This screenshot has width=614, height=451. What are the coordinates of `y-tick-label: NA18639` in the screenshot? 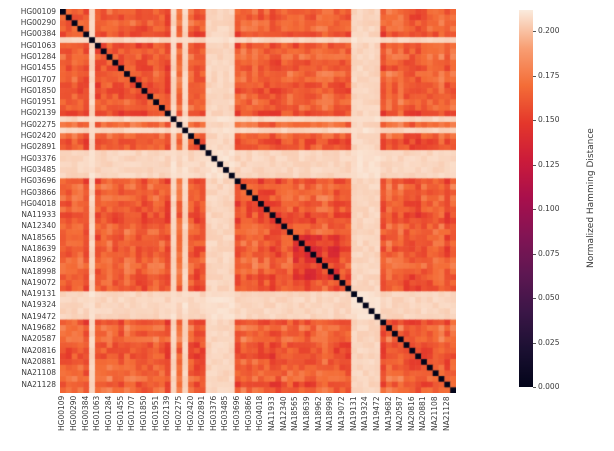 It's located at (38, 248).